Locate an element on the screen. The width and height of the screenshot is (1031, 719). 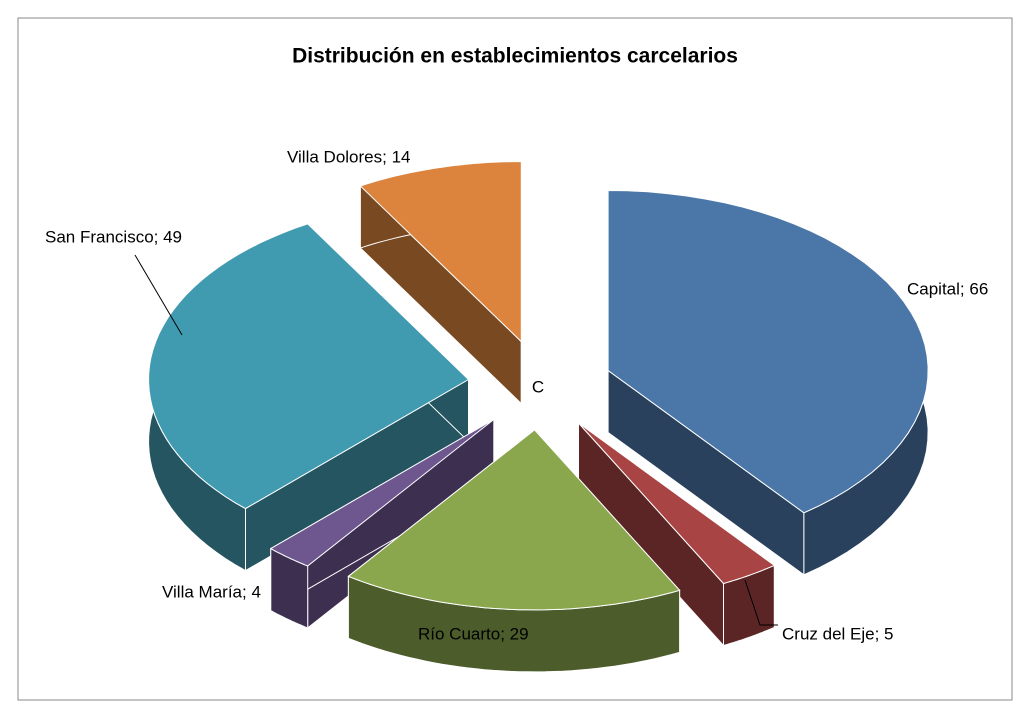
annotation: C is located at coordinates (538, 386).